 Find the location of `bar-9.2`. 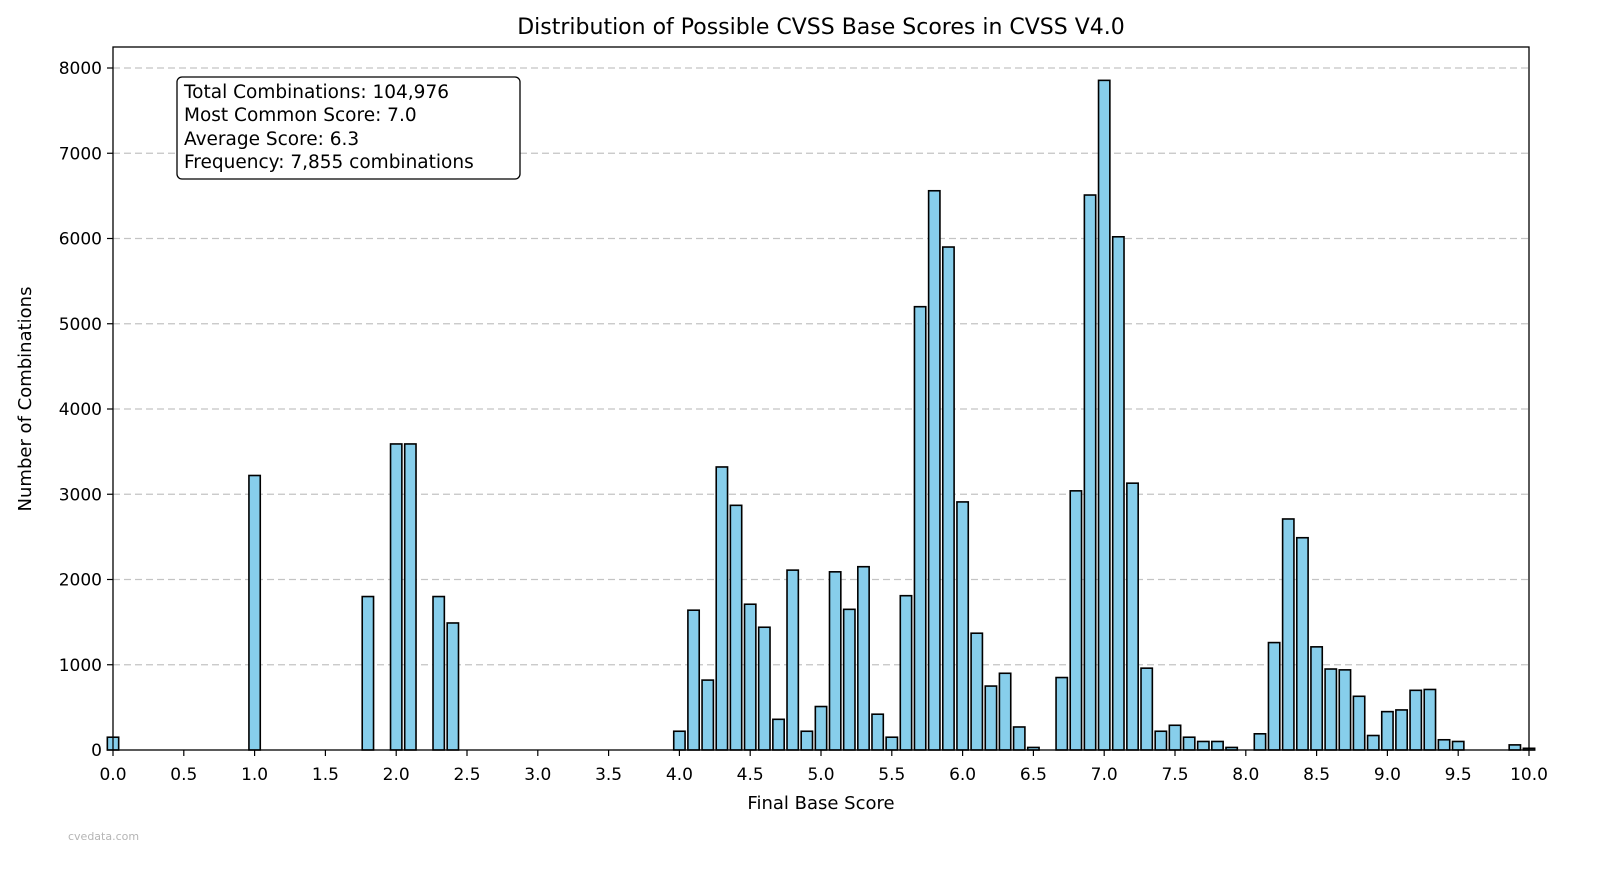

bar-9.2 is located at coordinates (1416, 720).